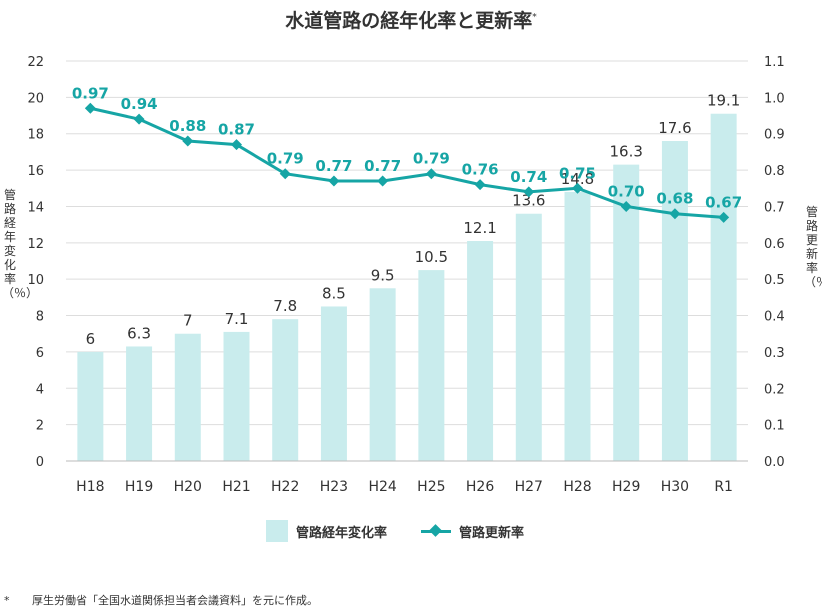  I want to click on left-tick-label: 10, so click(35, 280).